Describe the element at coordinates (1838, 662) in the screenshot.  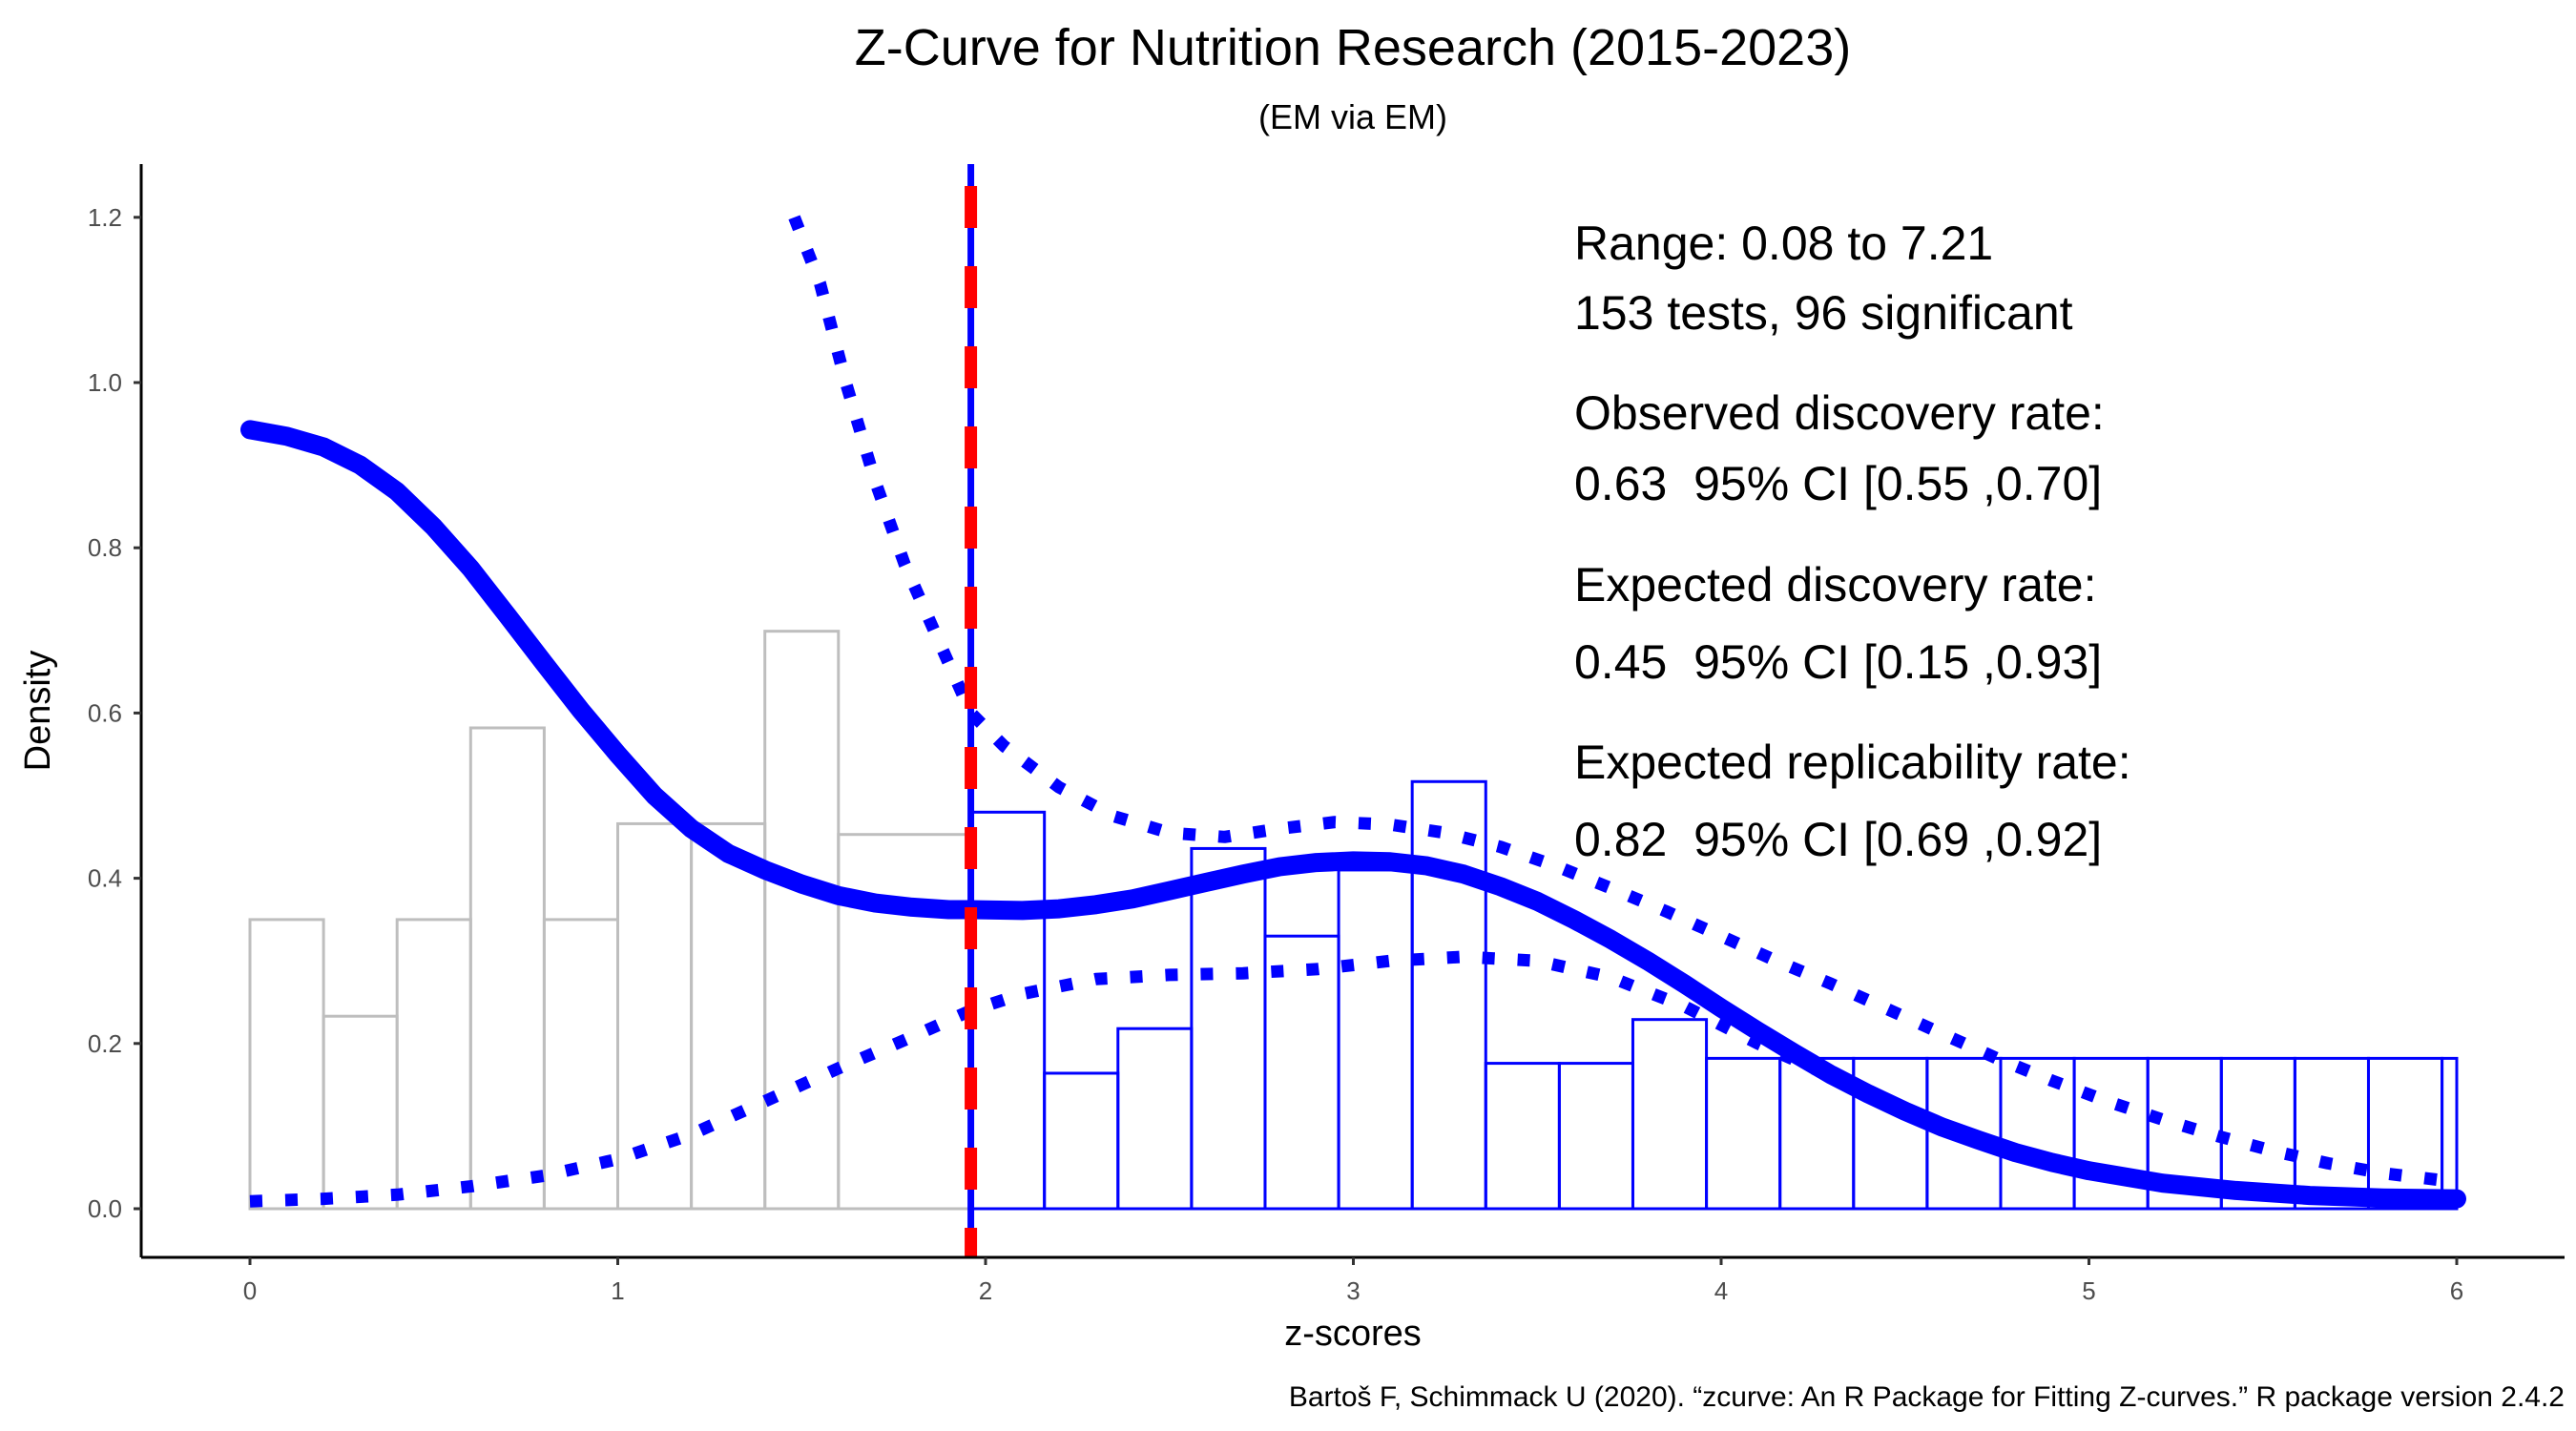
I see `annotation-edr-value: 0.45 95% CI [0.15 ,0.93]` at that location.